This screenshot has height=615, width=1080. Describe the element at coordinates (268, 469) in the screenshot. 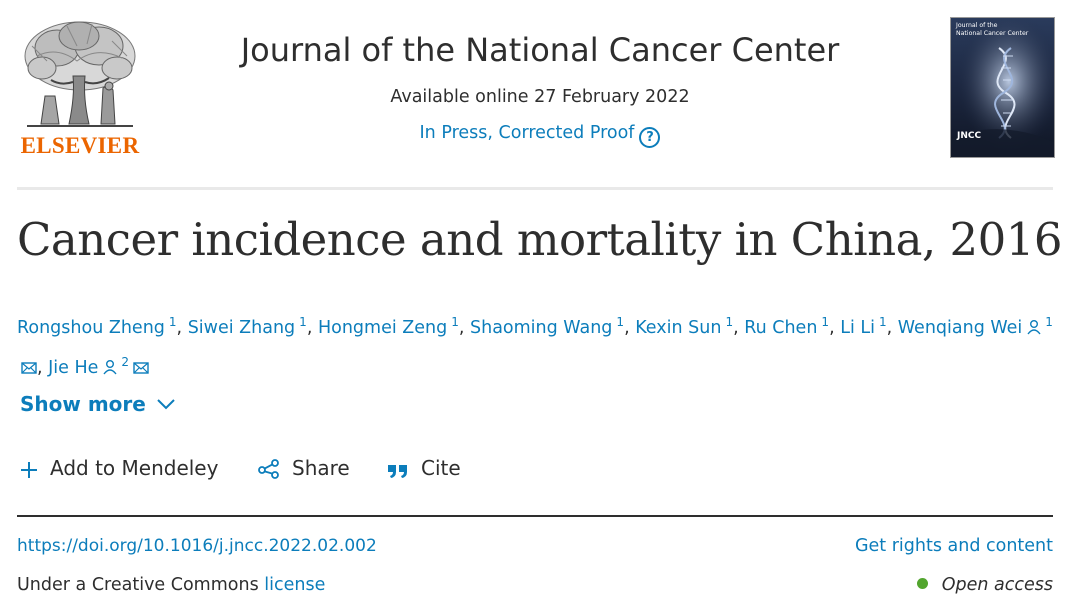

I see `share-icon` at that location.